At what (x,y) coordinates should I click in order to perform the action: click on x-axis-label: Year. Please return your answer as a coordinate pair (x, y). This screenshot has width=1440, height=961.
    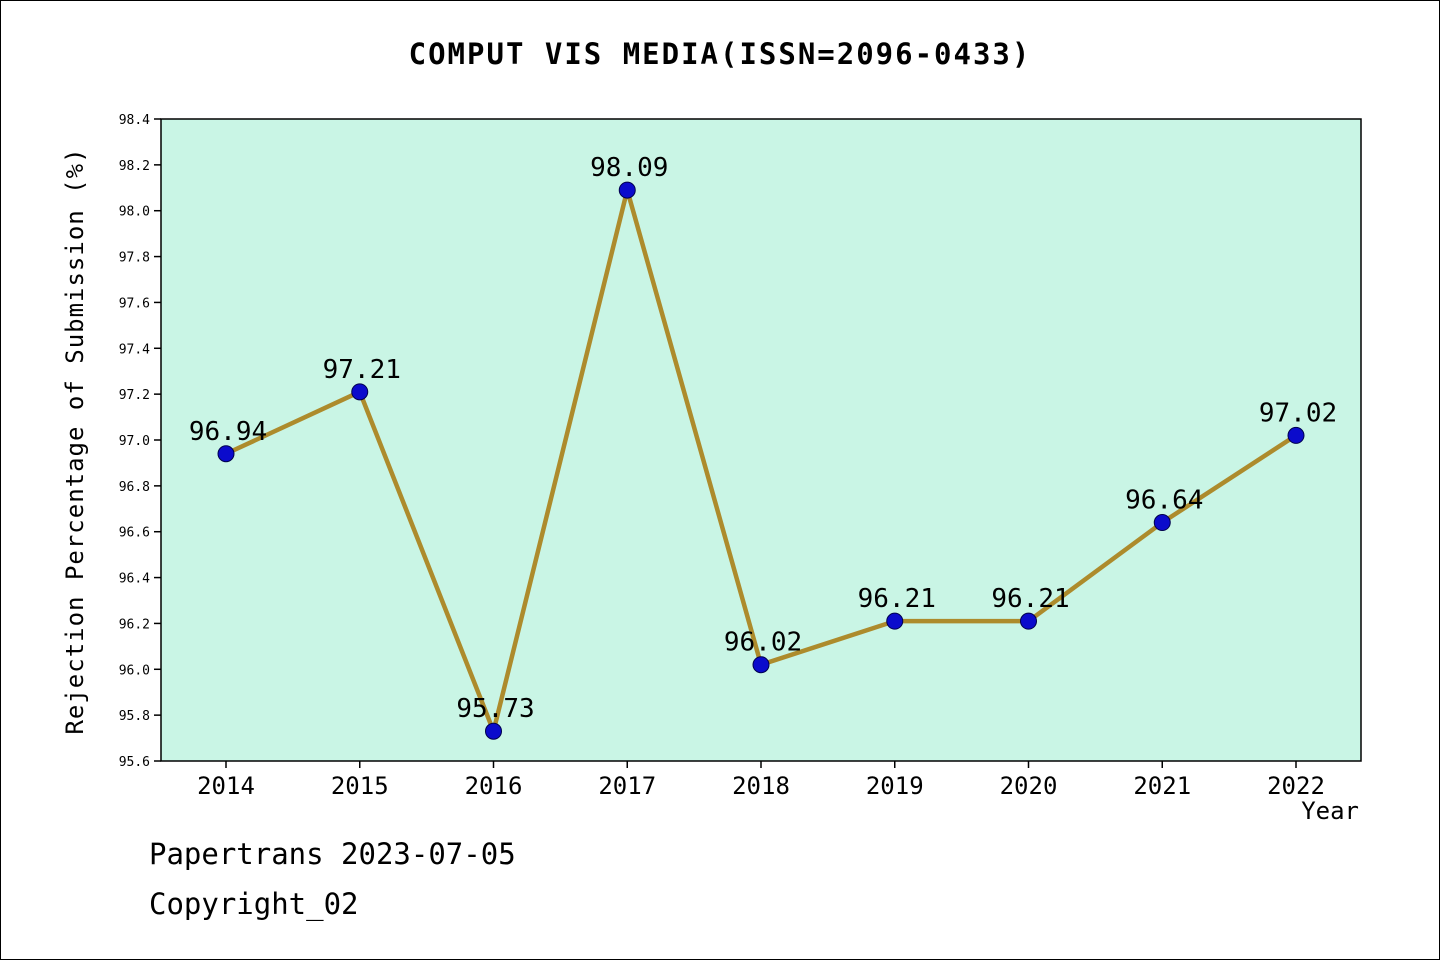
    Looking at the image, I should click on (1330, 811).